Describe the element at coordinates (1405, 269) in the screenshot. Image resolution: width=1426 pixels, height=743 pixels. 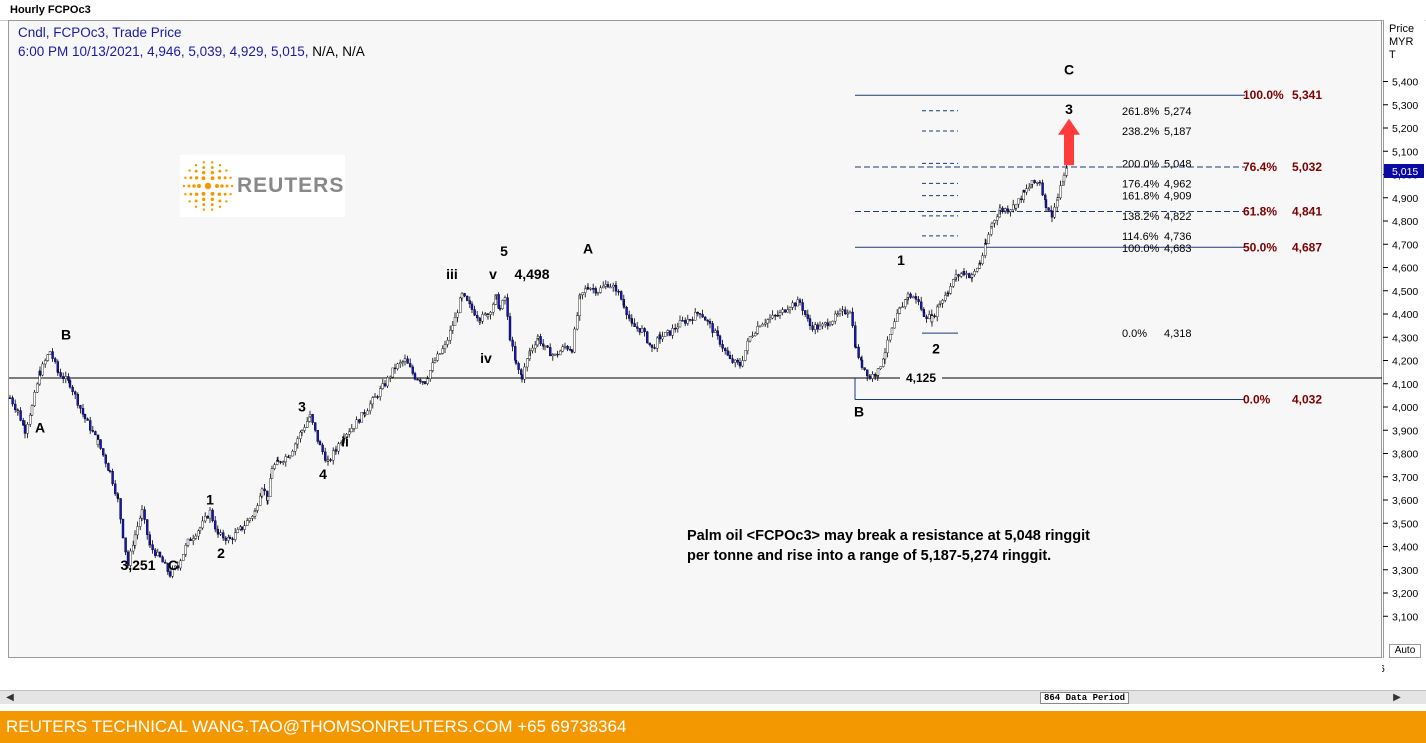
I see `y-tick-label: 4,600` at that location.